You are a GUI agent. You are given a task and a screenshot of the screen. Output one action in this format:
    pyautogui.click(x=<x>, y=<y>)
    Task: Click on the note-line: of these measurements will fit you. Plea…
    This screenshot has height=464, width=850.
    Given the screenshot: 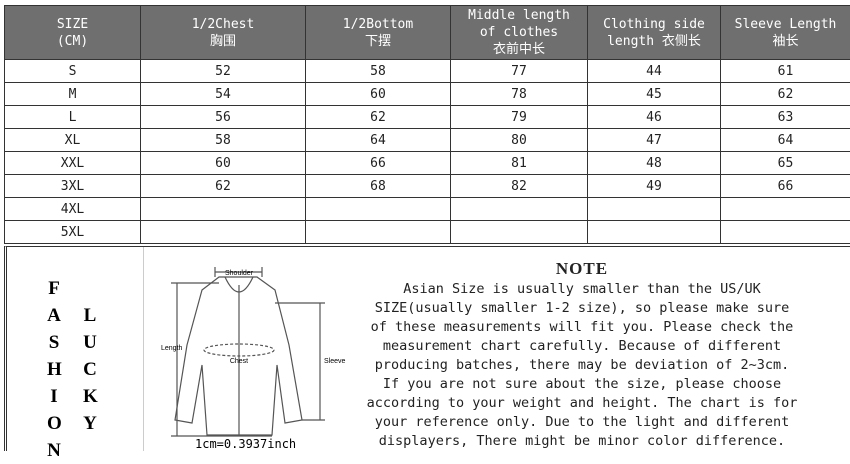 What is the action you would take?
    pyautogui.click(x=582, y=327)
    